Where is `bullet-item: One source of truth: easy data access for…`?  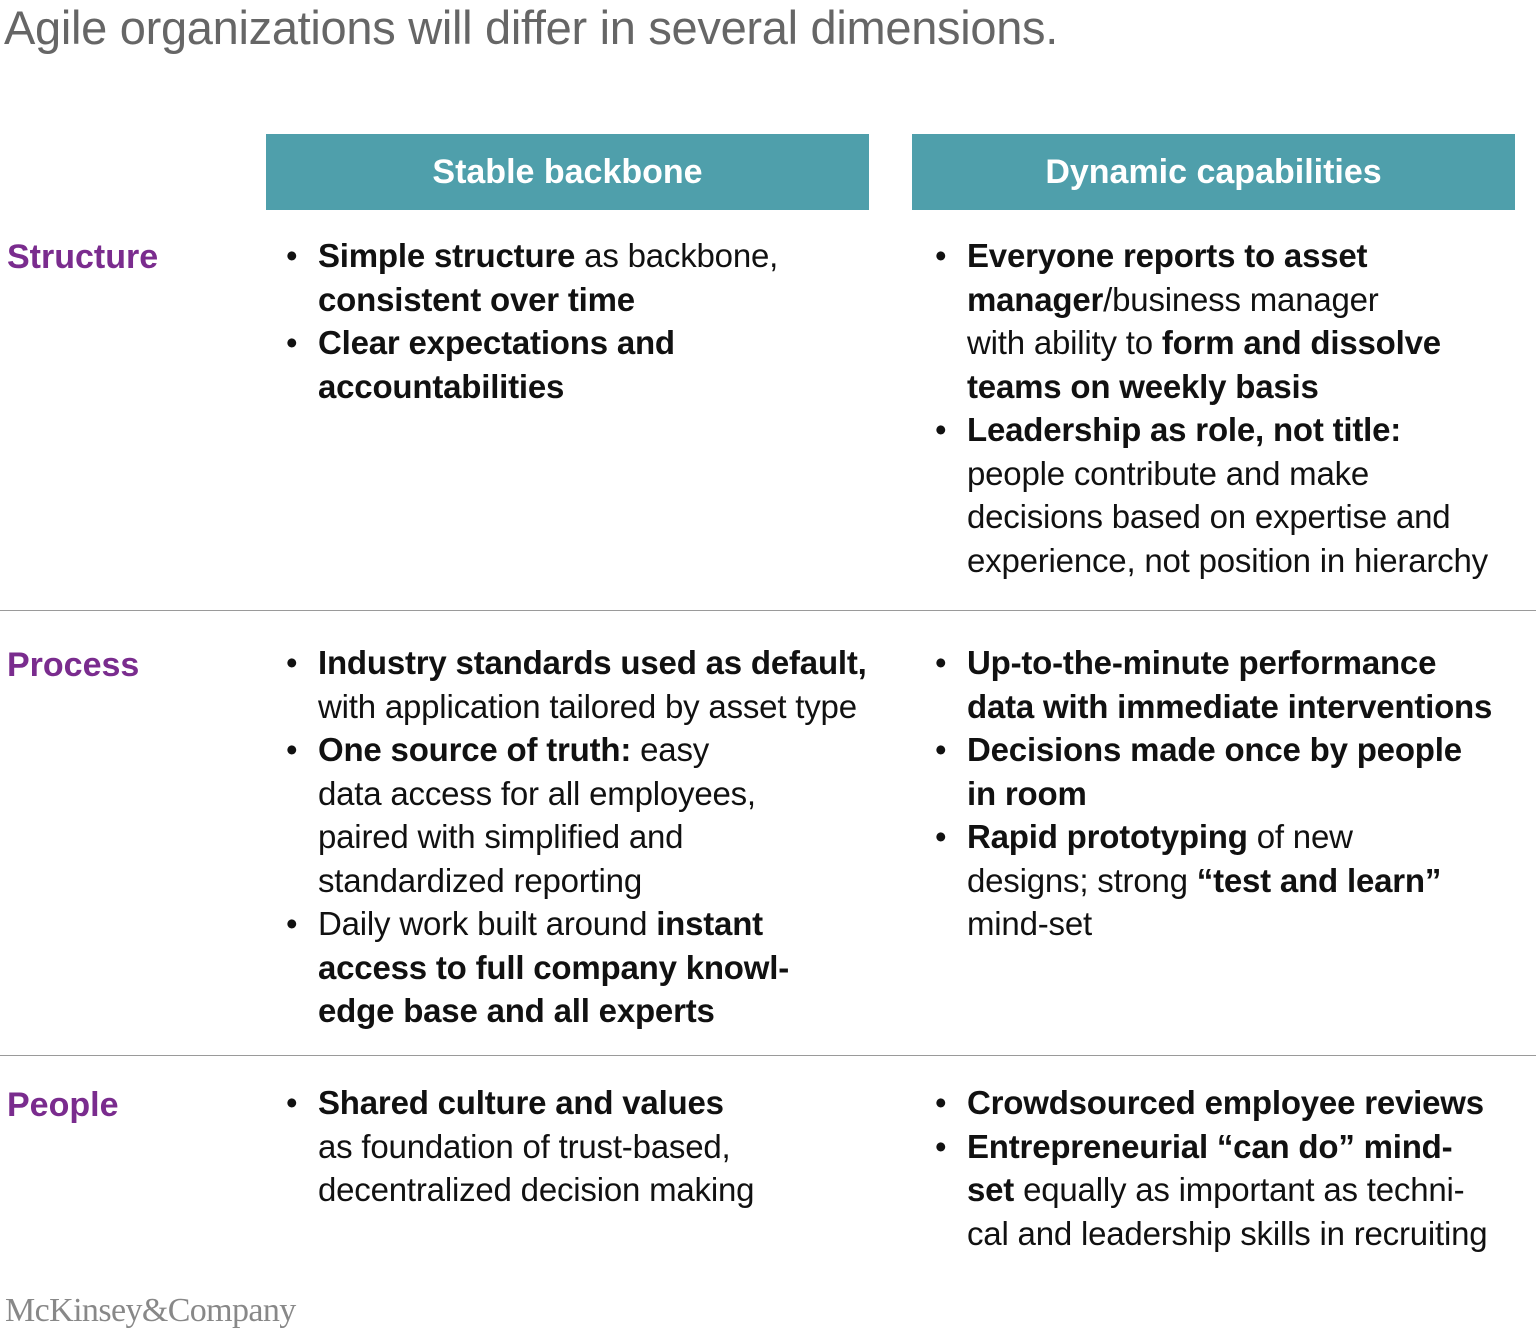 bullet-item: One source of truth: easy data access for… is located at coordinates (606, 815).